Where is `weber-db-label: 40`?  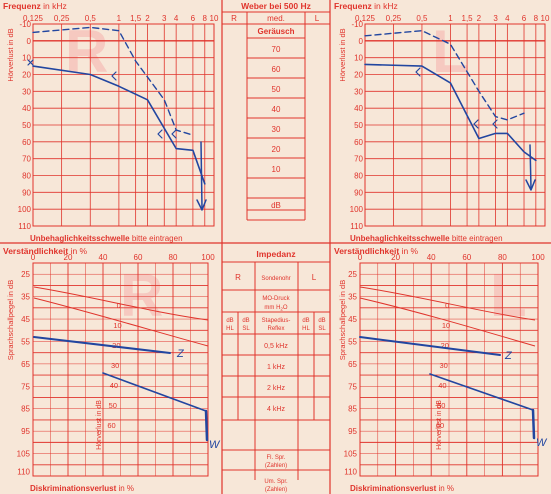
weber-db-label: 40 is located at coordinates (276, 109).